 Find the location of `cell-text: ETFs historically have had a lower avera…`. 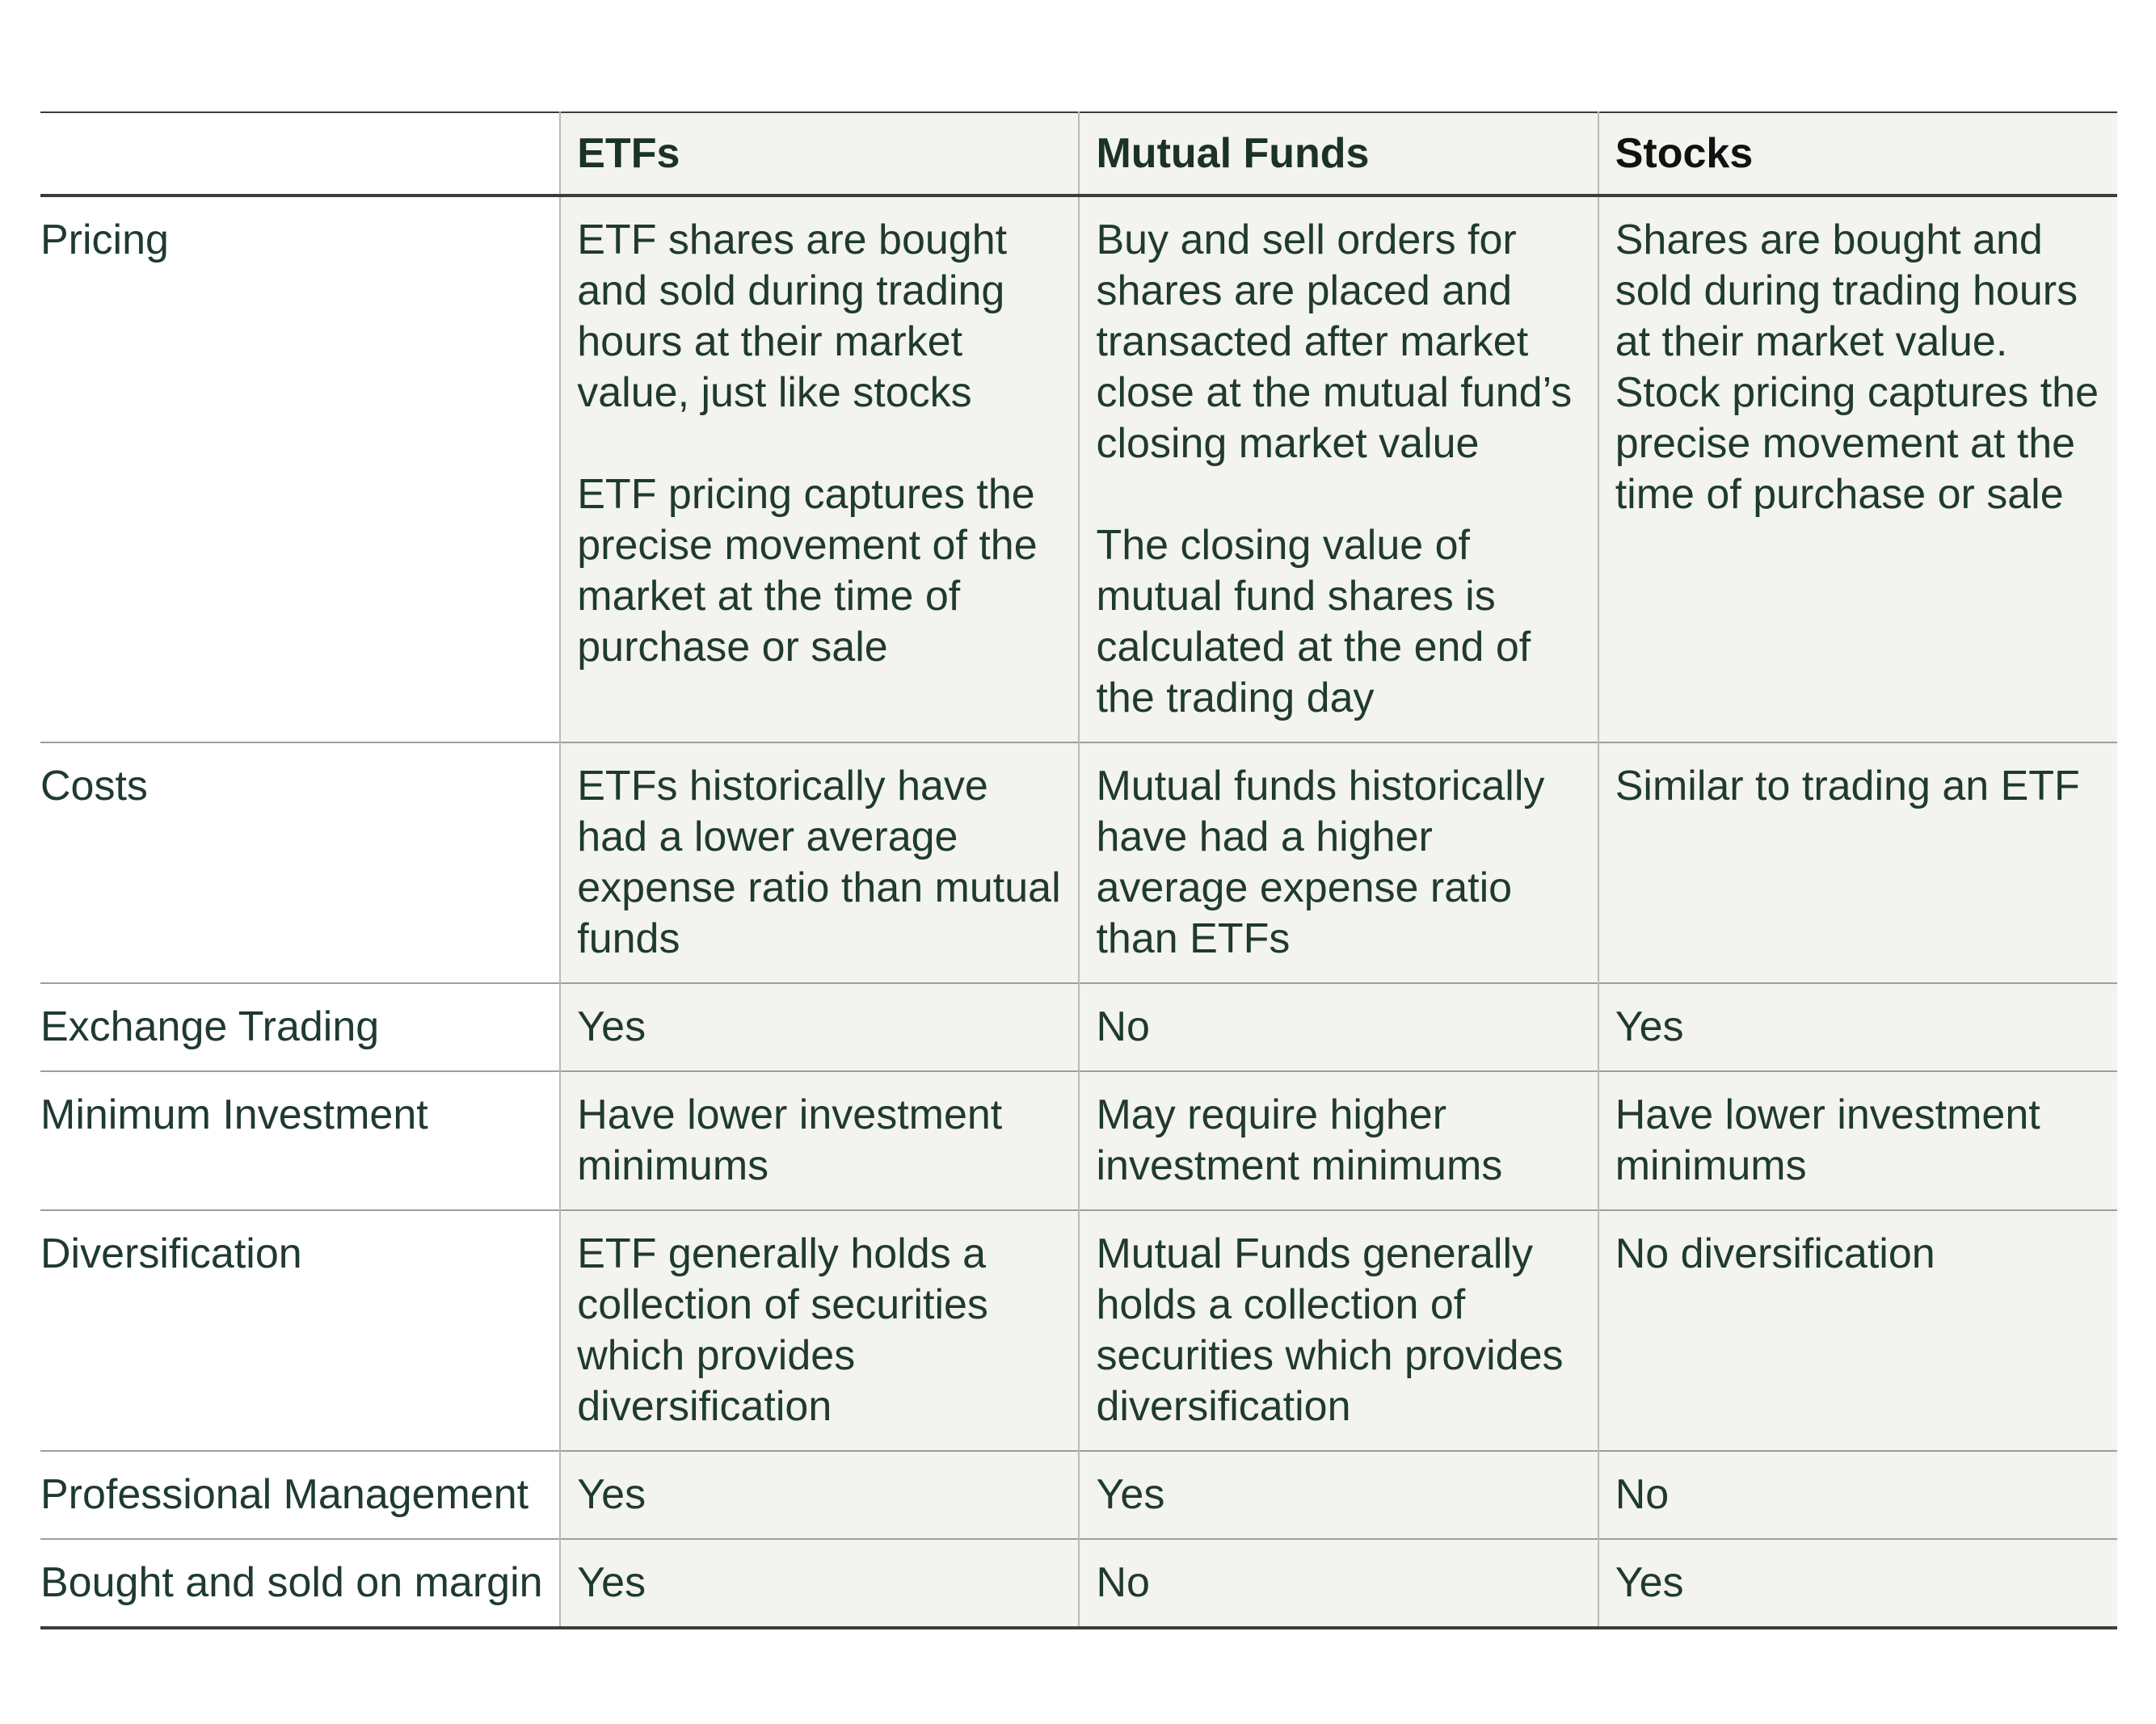

cell-text: ETFs historically have had a lower avera… is located at coordinates (819, 862).